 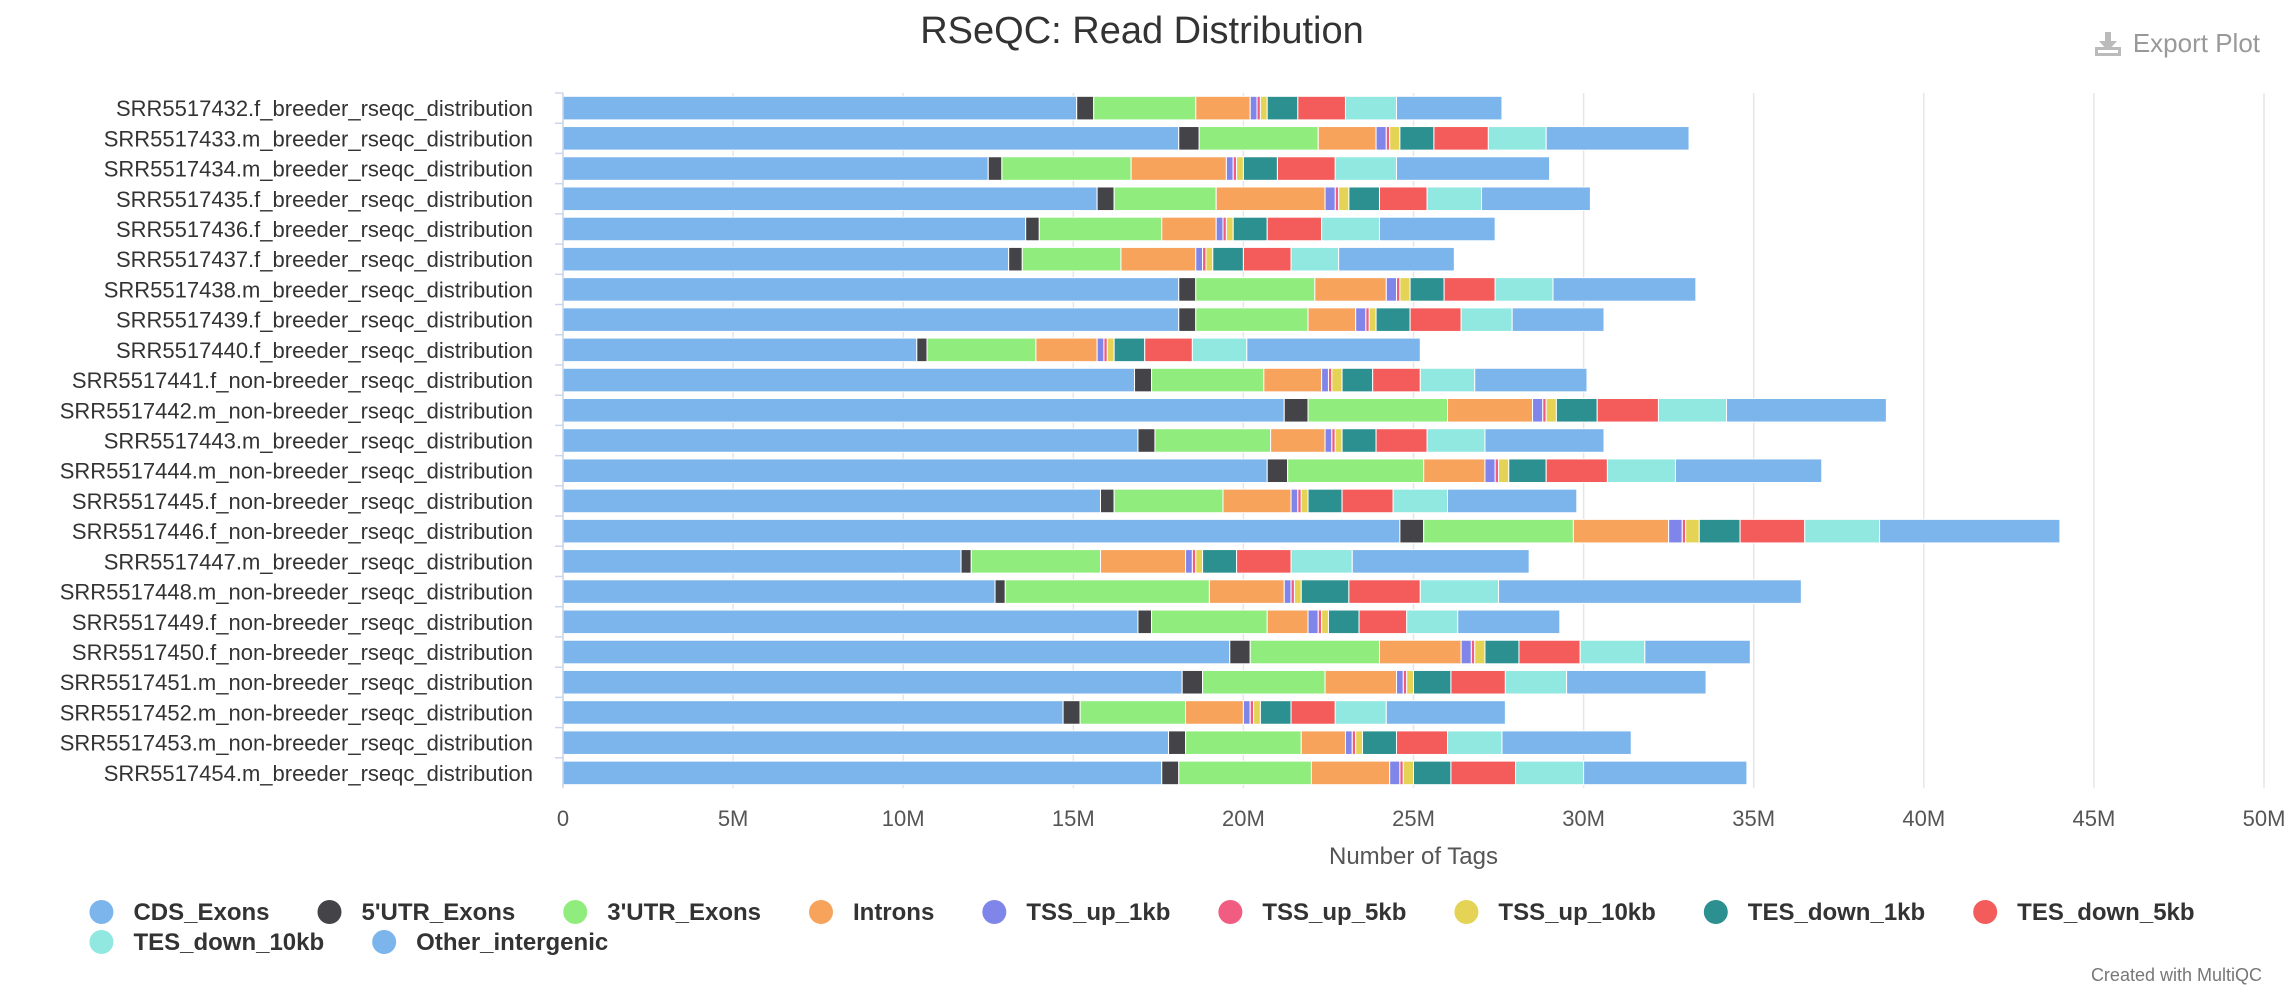 What do you see at coordinates (1576, 912) in the screenshot?
I see `legend-label: TSS_up_10kb` at bounding box center [1576, 912].